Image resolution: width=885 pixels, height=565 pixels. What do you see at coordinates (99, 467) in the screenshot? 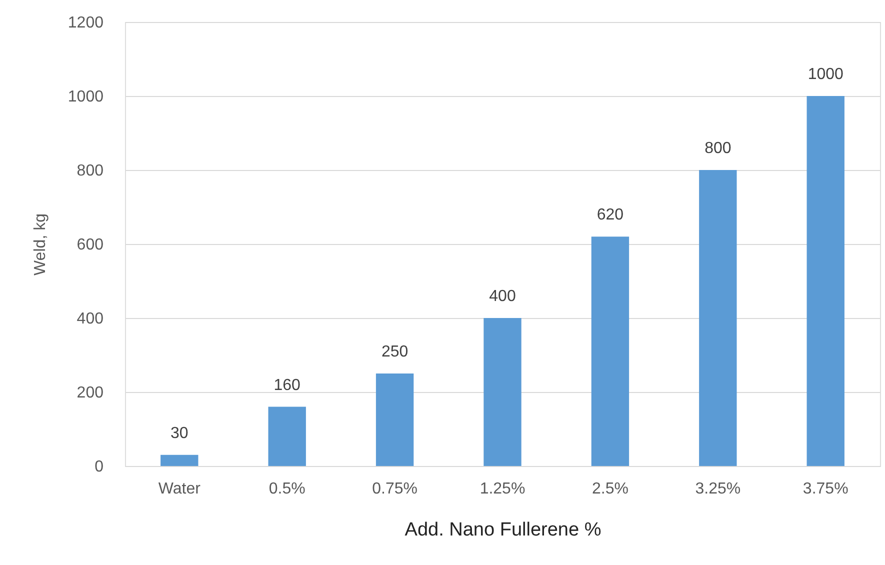
I see `y-tick-label: 0` at bounding box center [99, 467].